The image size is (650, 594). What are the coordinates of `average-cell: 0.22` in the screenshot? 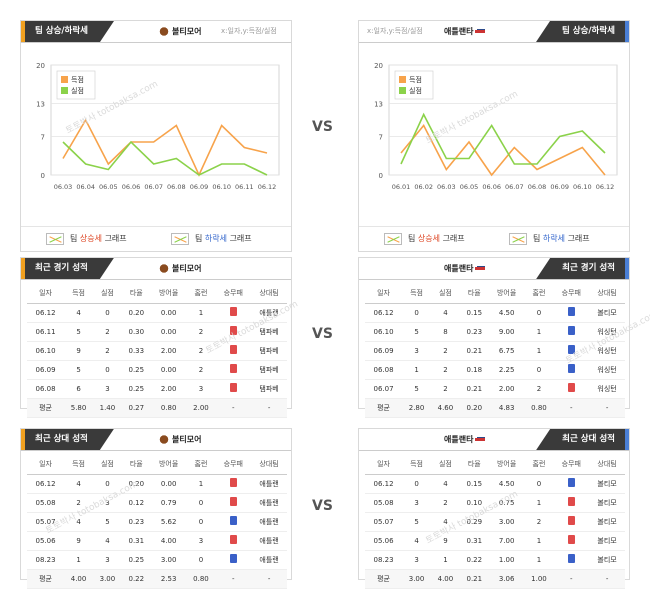 It's located at (136, 578).